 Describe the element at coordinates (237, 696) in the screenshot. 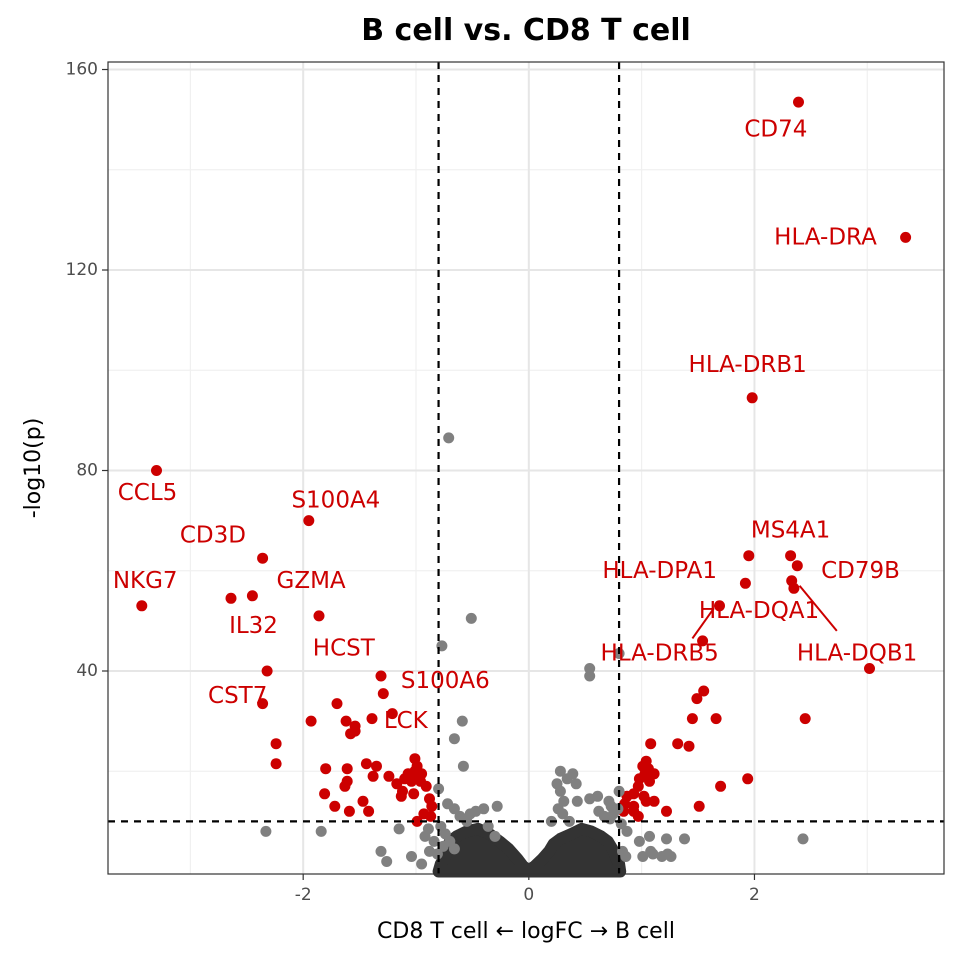

I see `gene-label: CST7` at that location.